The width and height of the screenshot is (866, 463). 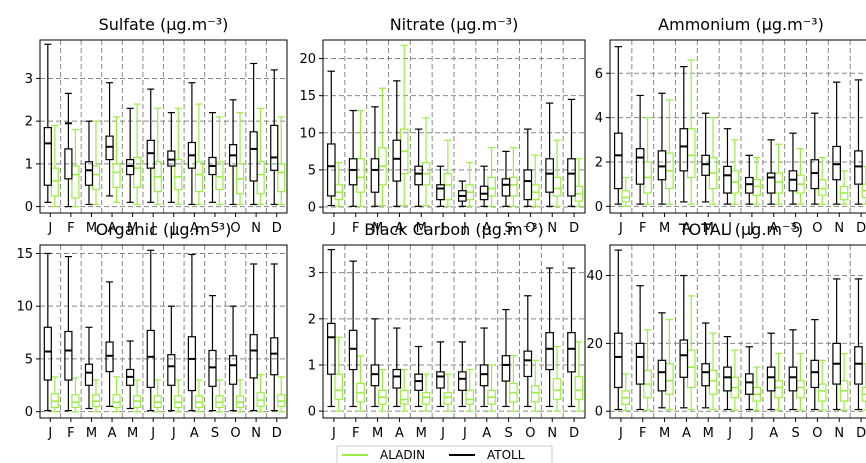 I want to click on chart-title: Black Carbon (μg.m⁻³), so click(x=453, y=229).